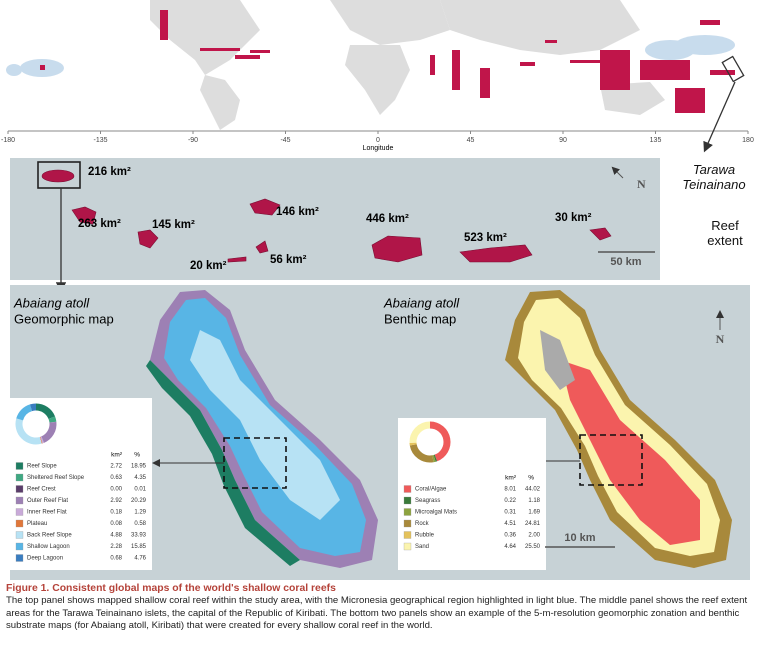  What do you see at coordinates (387, 219) in the screenshot?
I see `area-label: 446 km²` at bounding box center [387, 219].